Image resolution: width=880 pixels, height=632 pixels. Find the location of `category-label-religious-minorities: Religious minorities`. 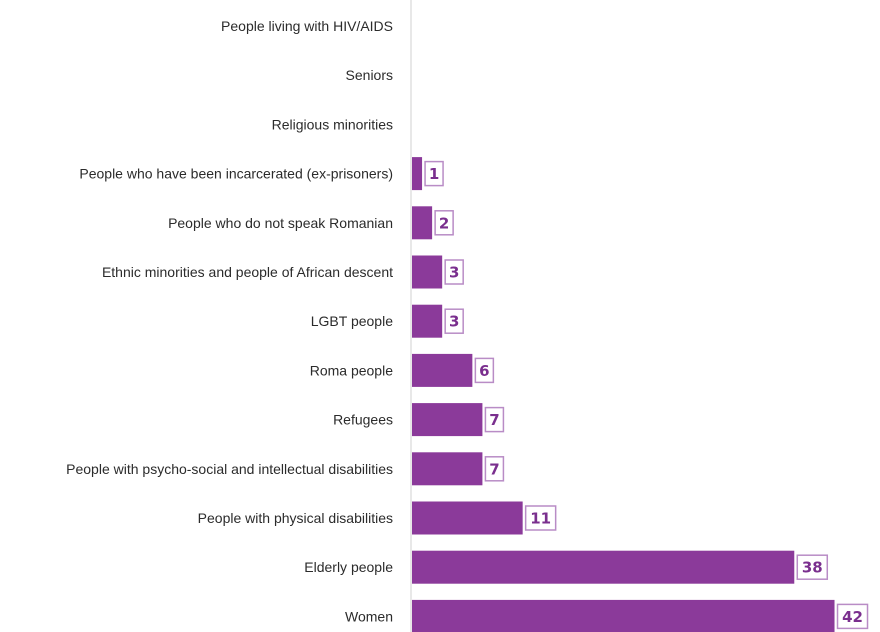

category-label-religious-minorities: Religious minorities is located at coordinates (332, 124).